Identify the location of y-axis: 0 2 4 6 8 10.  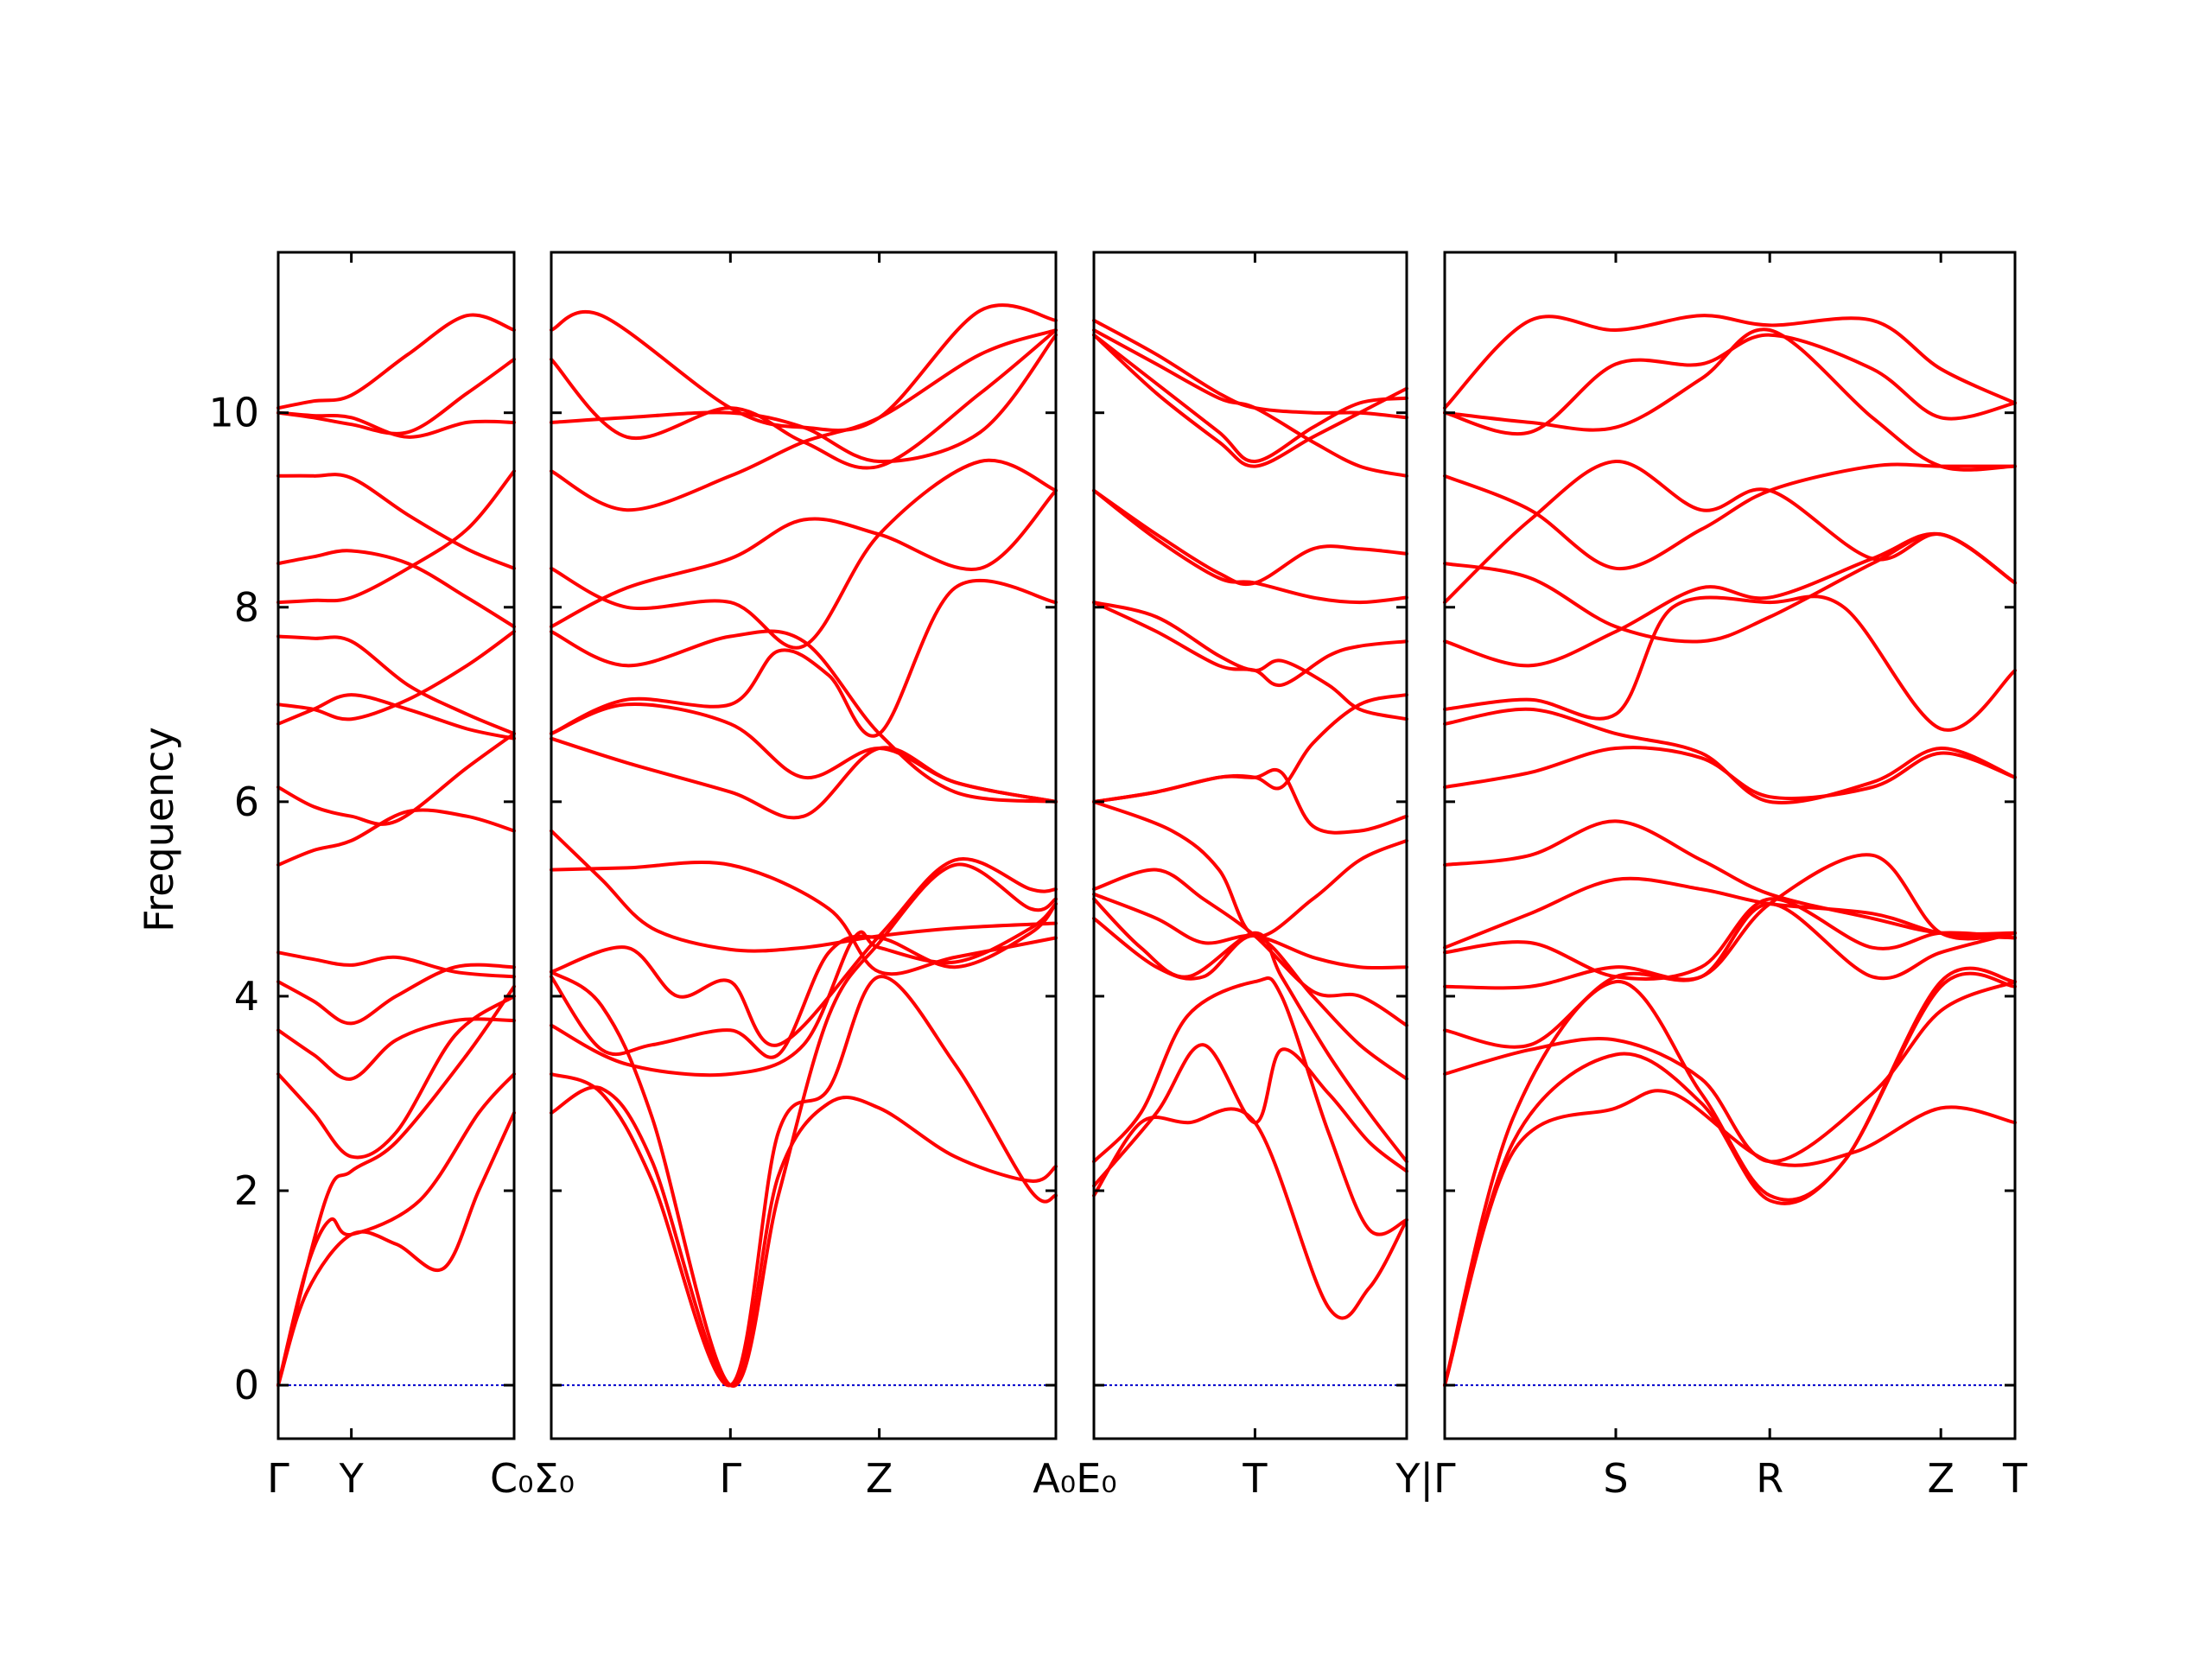
(233, 899).